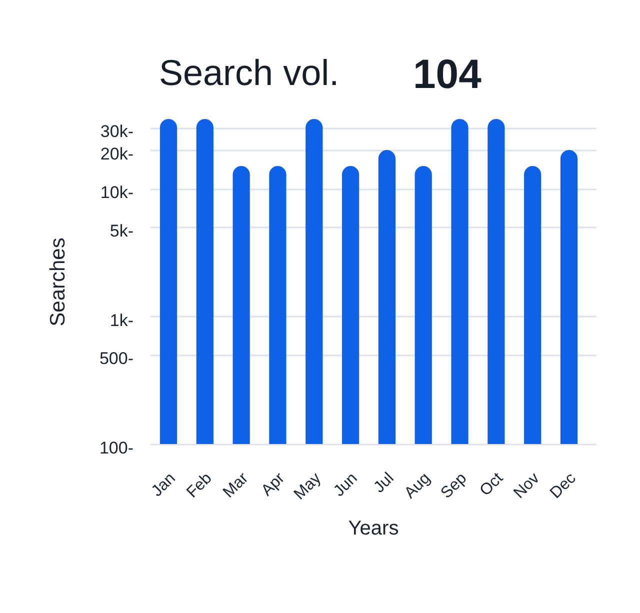 The height and width of the screenshot is (613, 640). What do you see at coordinates (236, 485) in the screenshot?
I see `x-tick-label: Mar` at bounding box center [236, 485].